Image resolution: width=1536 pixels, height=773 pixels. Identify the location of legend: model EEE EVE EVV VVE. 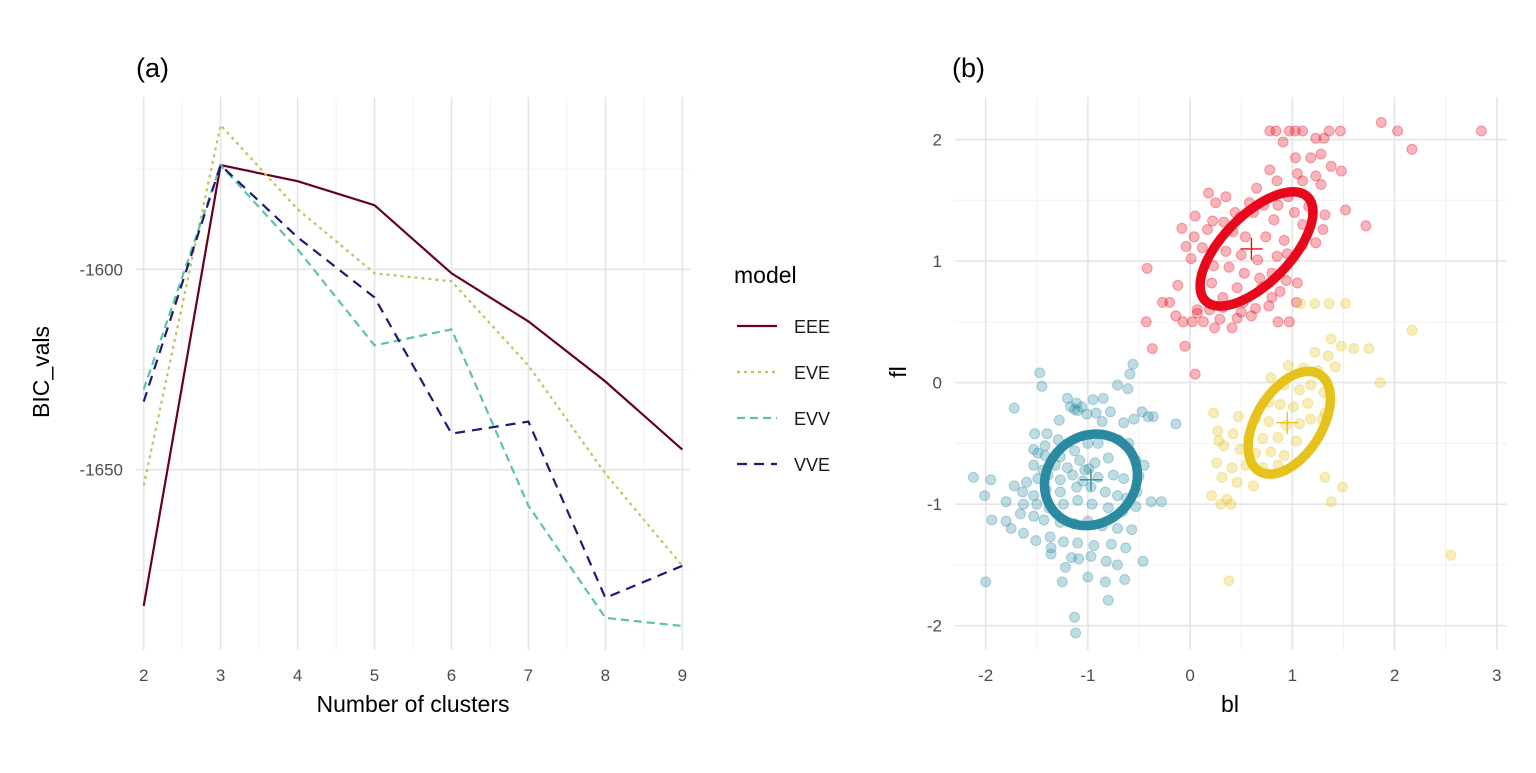
(782, 368).